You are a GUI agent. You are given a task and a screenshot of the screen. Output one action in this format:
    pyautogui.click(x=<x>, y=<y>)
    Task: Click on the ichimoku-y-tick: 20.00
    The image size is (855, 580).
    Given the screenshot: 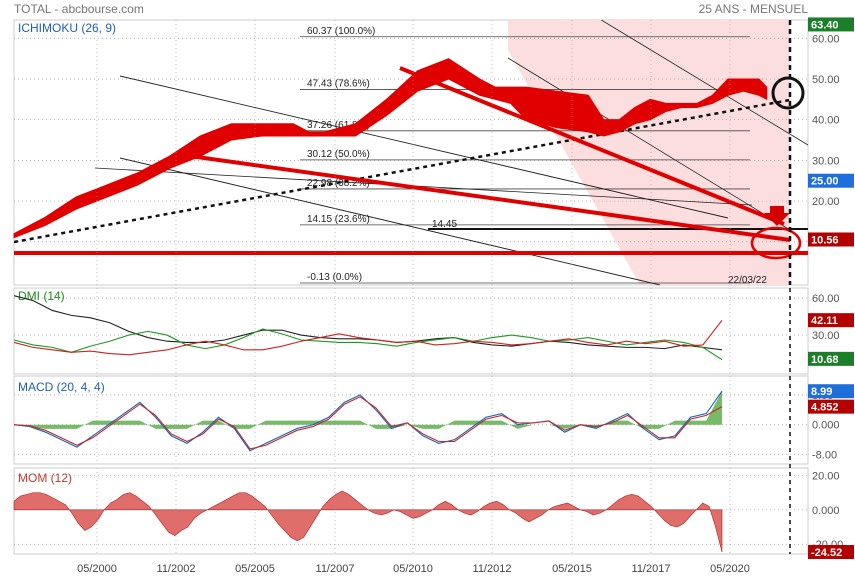 What is the action you would take?
    pyautogui.click(x=826, y=202)
    